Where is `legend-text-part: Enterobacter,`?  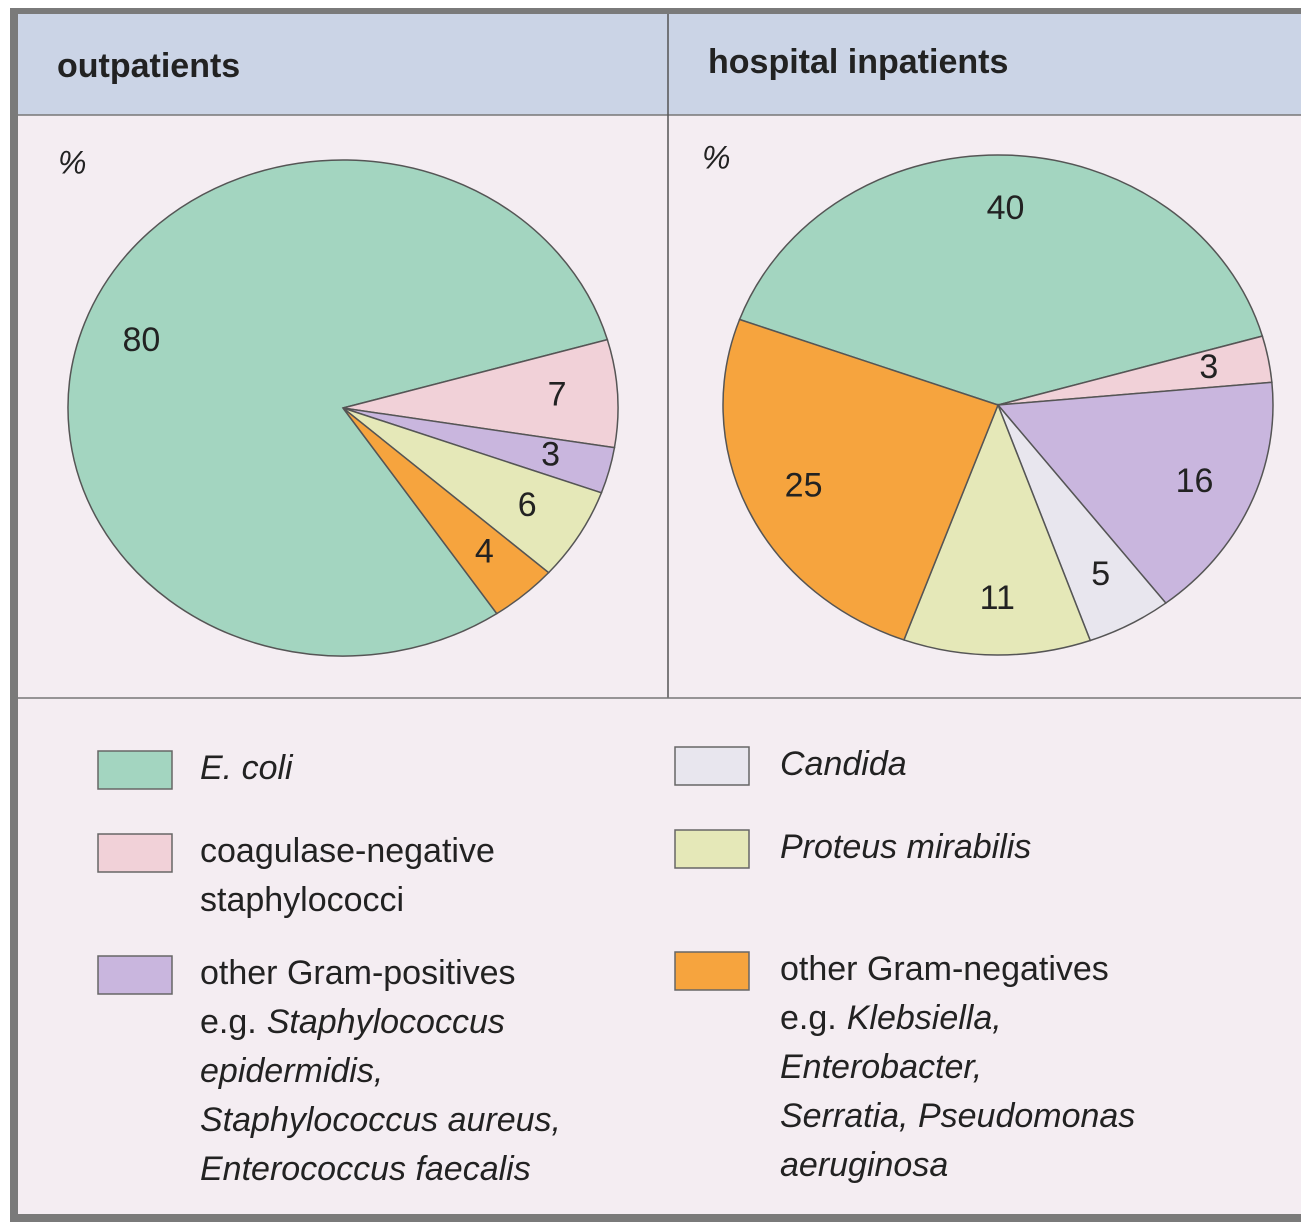
legend-text-part: Enterobacter, is located at coordinates (881, 1067).